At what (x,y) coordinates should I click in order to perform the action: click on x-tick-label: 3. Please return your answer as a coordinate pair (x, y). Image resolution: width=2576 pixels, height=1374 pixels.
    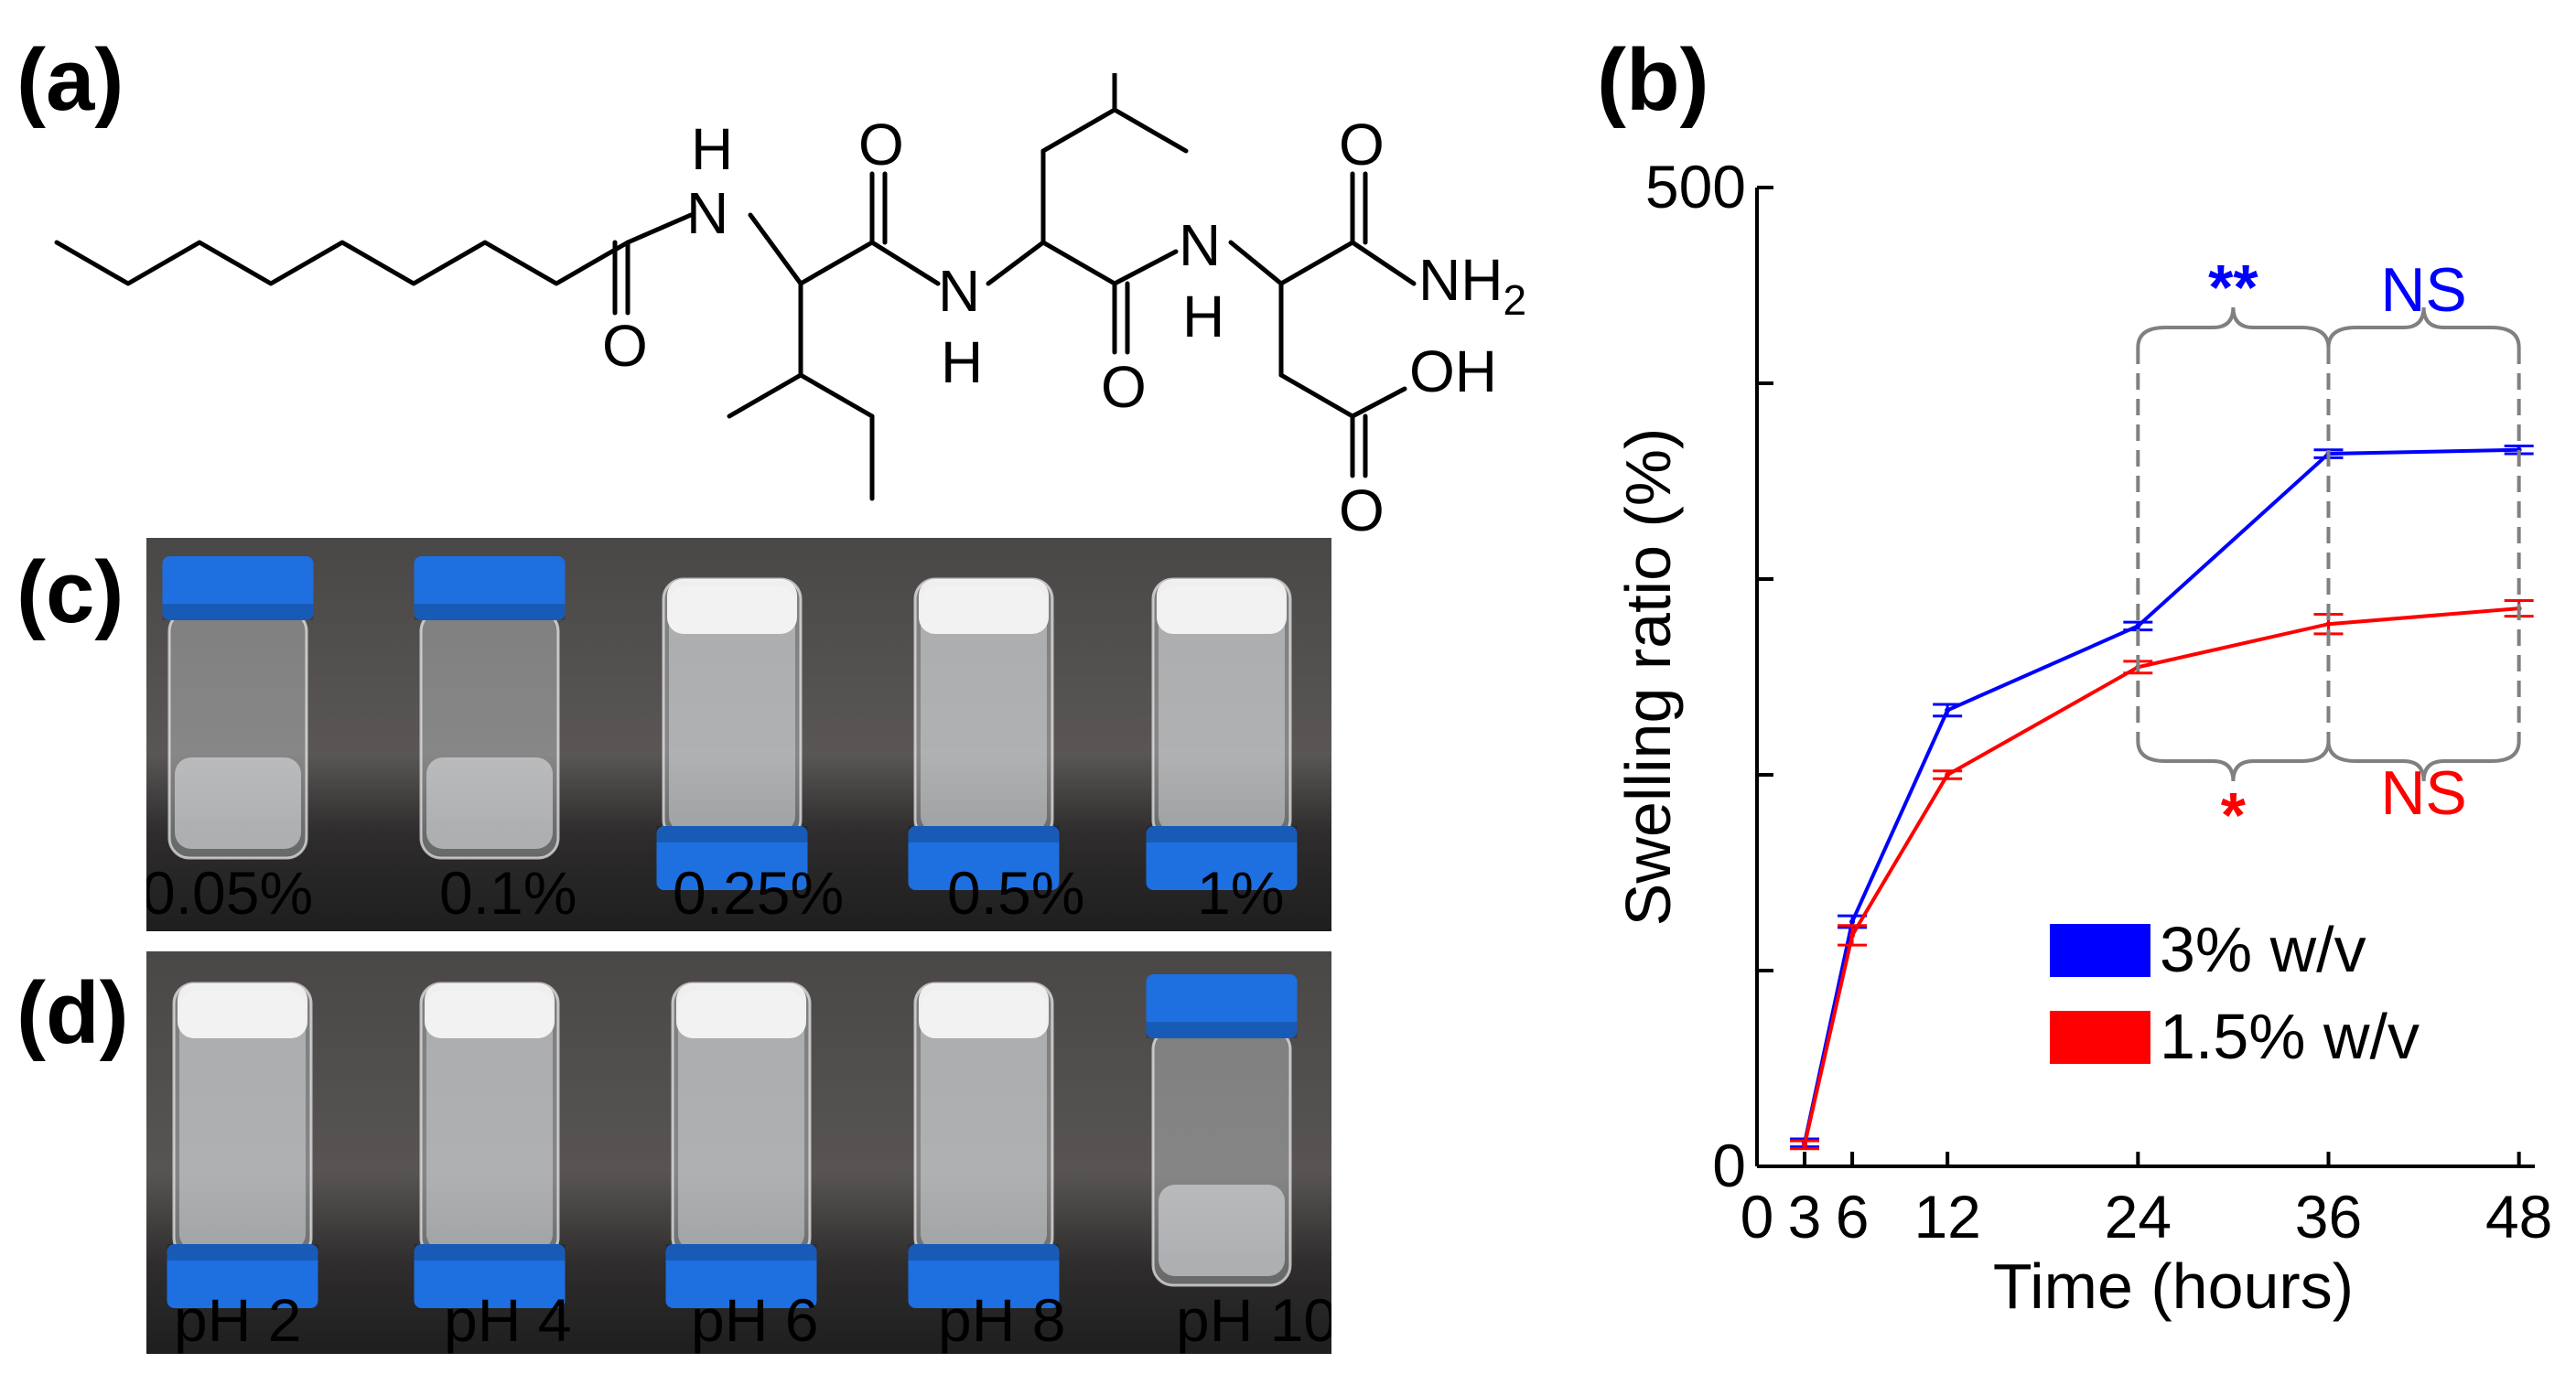
    Looking at the image, I should click on (1805, 1217).